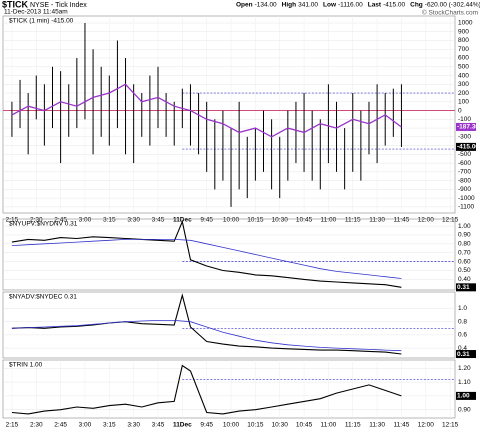  What do you see at coordinates (133, 220) in the screenshot?
I see `x-tick-label: 3:30` at bounding box center [133, 220].